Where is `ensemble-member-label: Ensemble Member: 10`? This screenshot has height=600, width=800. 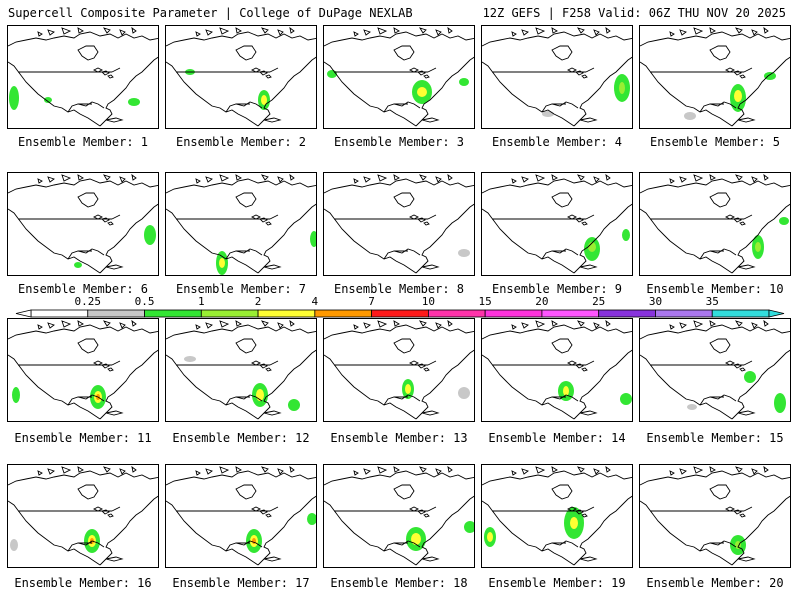 ensemble-member-label: Ensemble Member: 10 is located at coordinates (715, 289).